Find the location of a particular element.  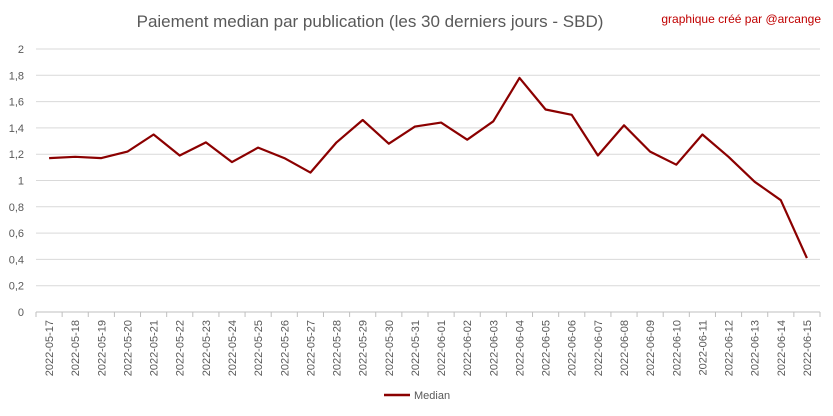

x-tick-label: 2022-06-03 is located at coordinates (494, 348).